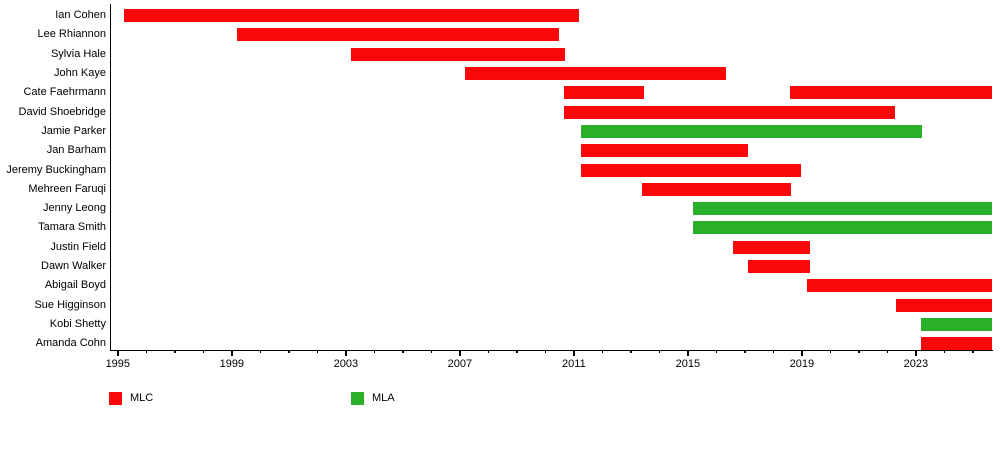 Image resolution: width=1000 pixels, height=458 pixels. I want to click on x-tick-label: 1999, so click(232, 364).